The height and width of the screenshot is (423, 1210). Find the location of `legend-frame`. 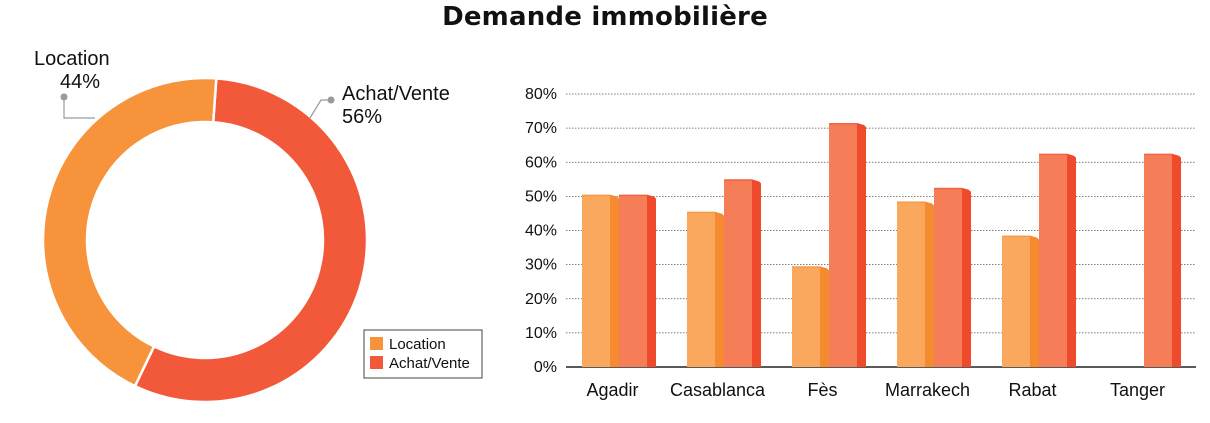

legend-frame is located at coordinates (423, 354).